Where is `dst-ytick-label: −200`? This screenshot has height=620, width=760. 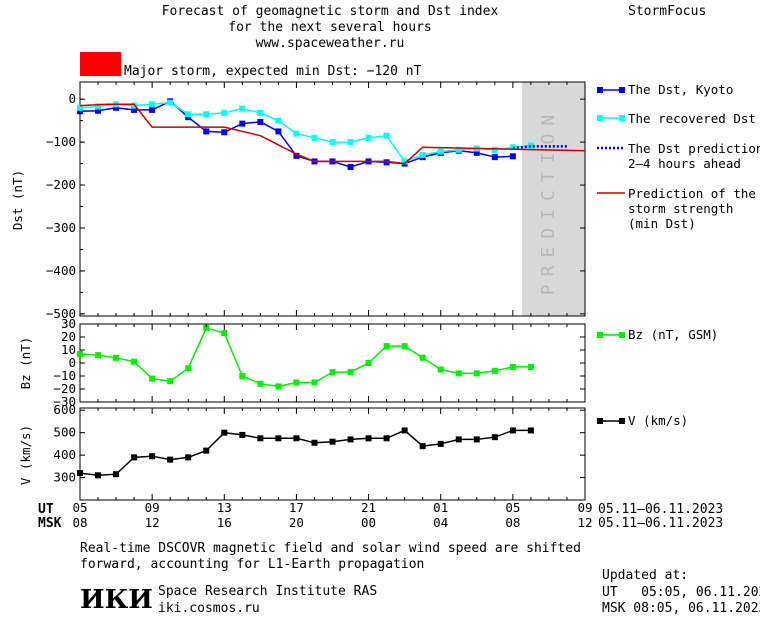 dst-ytick-label: −200 is located at coordinates (61, 184).